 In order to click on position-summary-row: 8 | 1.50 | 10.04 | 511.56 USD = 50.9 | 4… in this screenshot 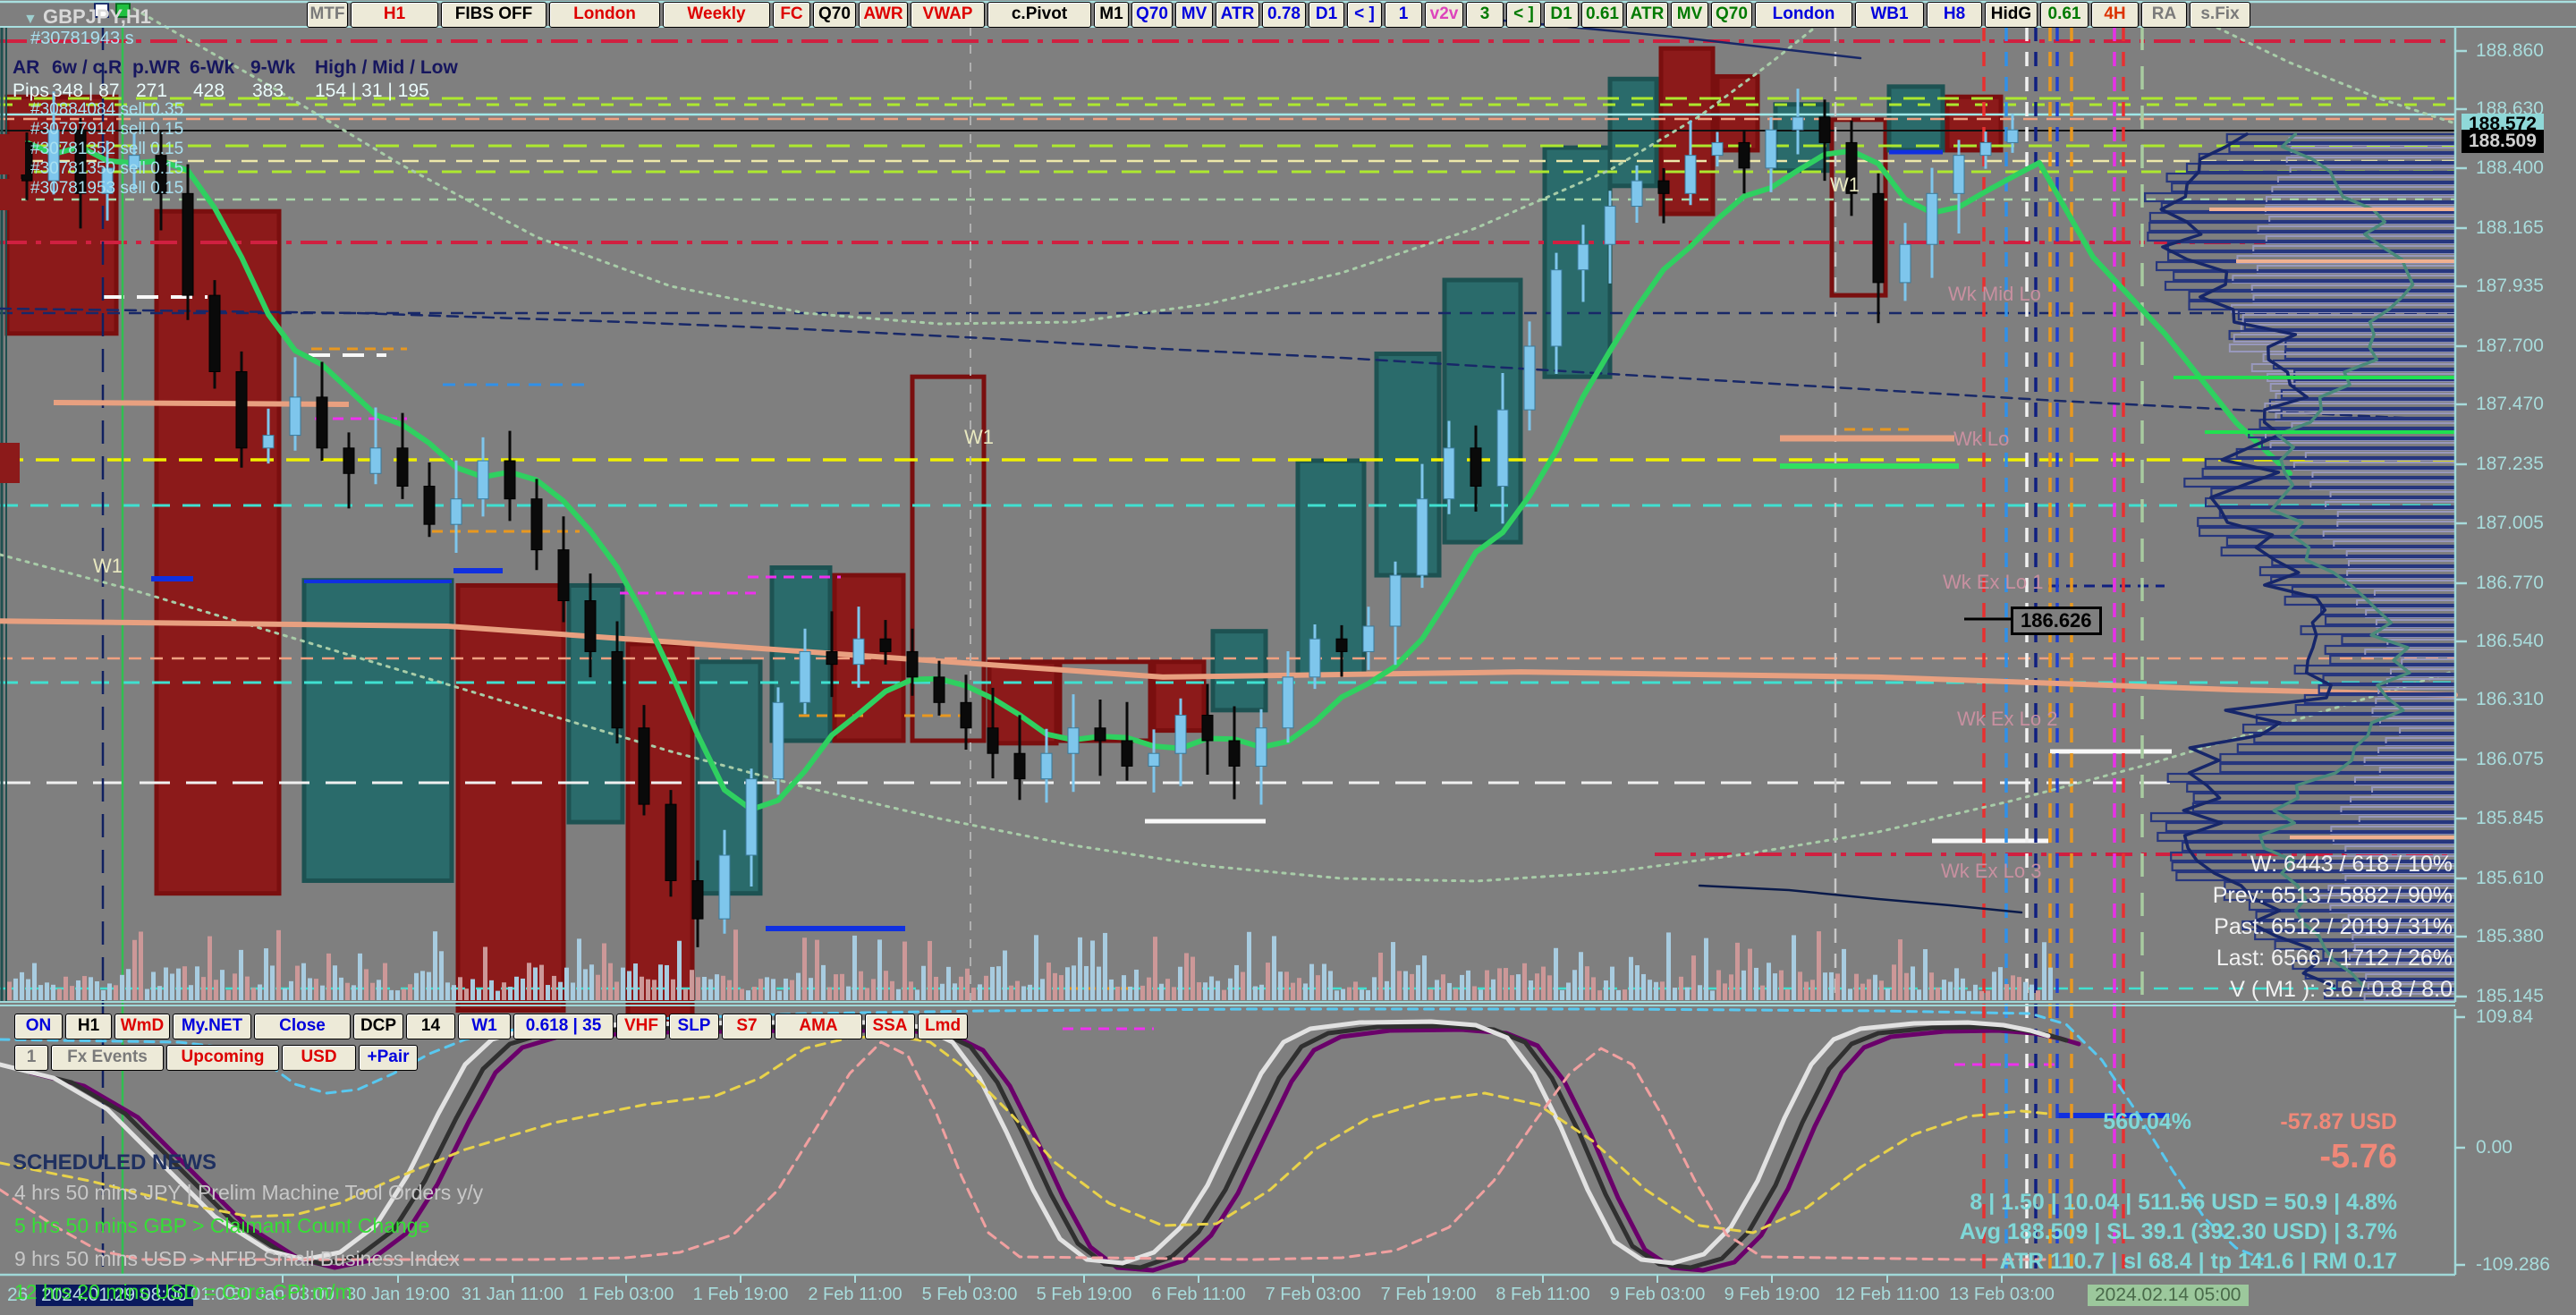, I will do `click(2183, 1202)`.